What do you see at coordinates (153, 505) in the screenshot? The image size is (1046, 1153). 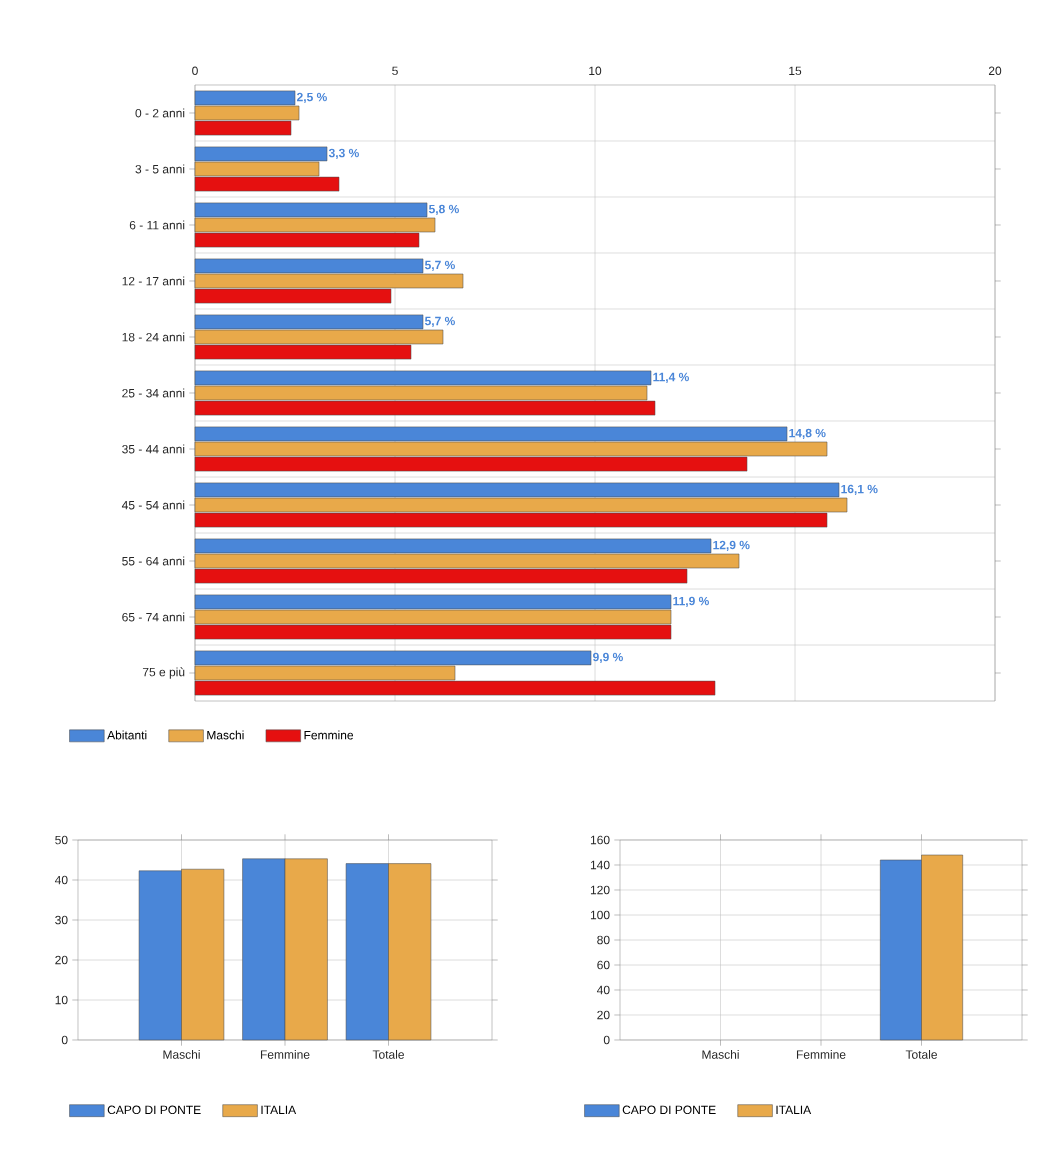 I see `y-tick-label: 45 - 54 anni` at bounding box center [153, 505].